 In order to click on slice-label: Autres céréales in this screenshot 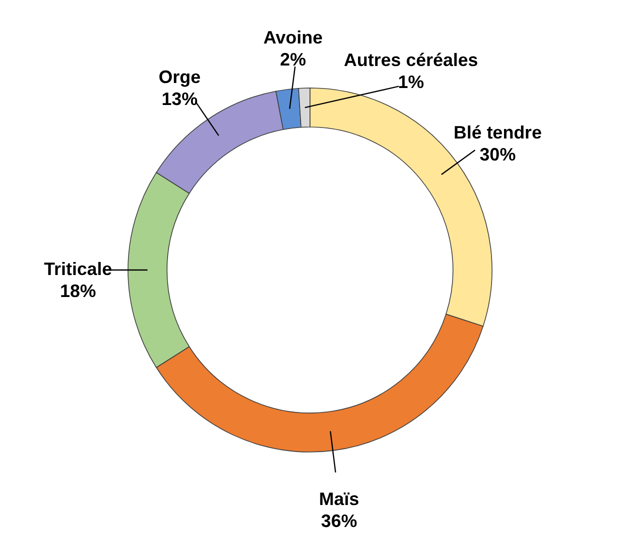, I will do `click(411, 60)`.